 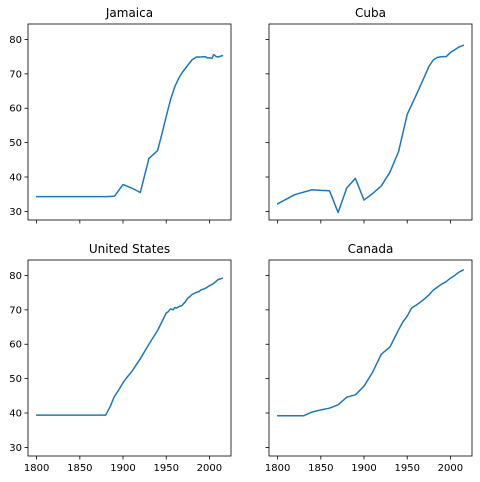 I want to click on series-line-jamaica, so click(x=129, y=125).